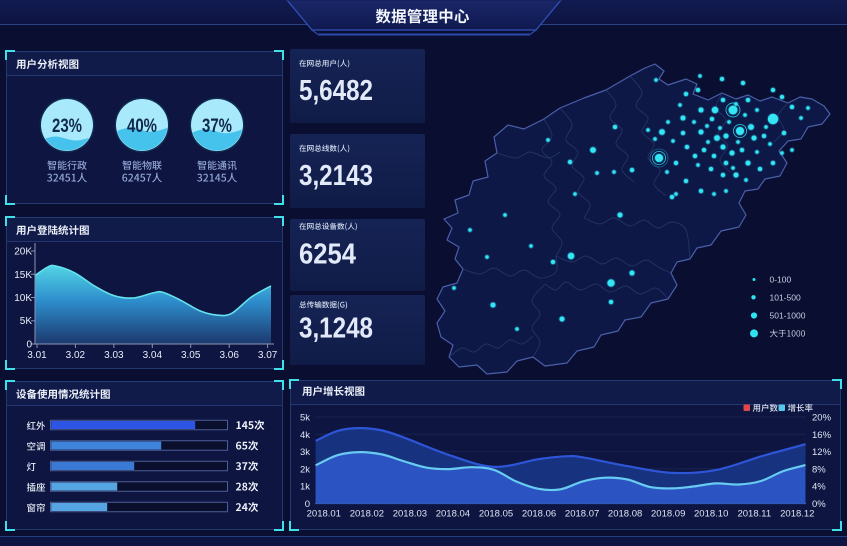 This screenshot has width=847, height=546. What do you see at coordinates (410, 514) in the screenshot?
I see `svg-text: 2018.03` at bounding box center [410, 514].